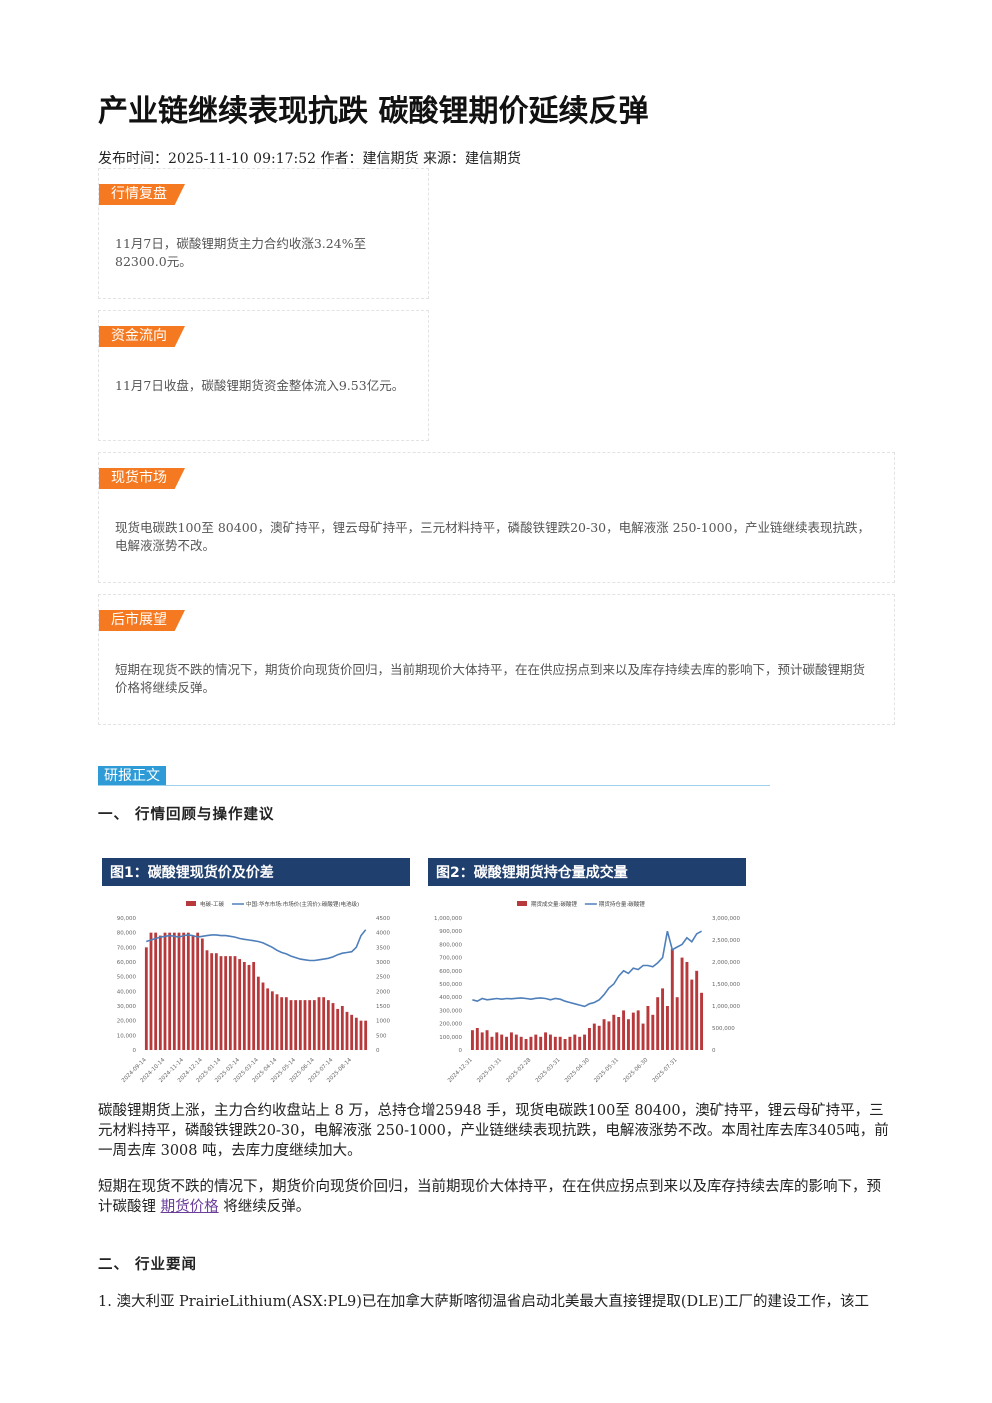 The height and width of the screenshot is (1403, 992). Describe the element at coordinates (142, 336) in the screenshot. I see `section-tag: 资金流向` at that location.